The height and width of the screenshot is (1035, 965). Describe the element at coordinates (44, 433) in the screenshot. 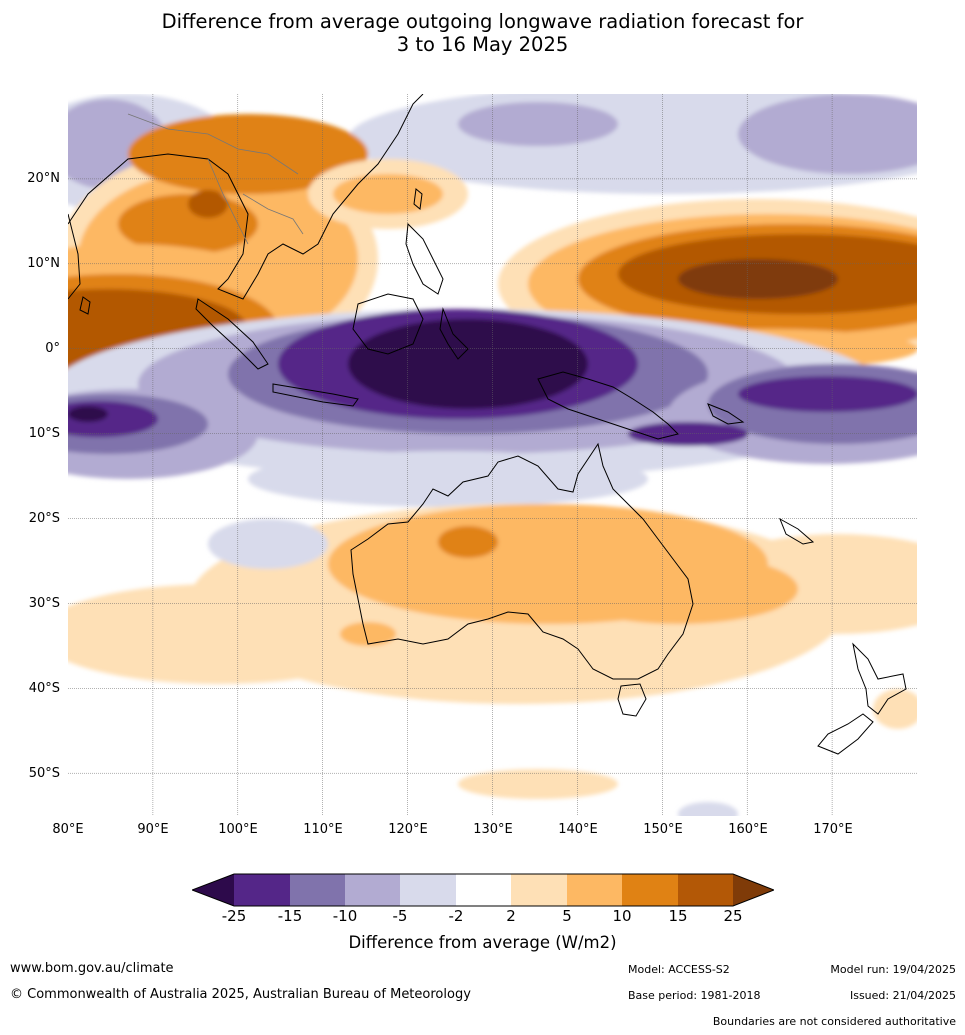

I see `lat-label-10s: 10°S` at that location.